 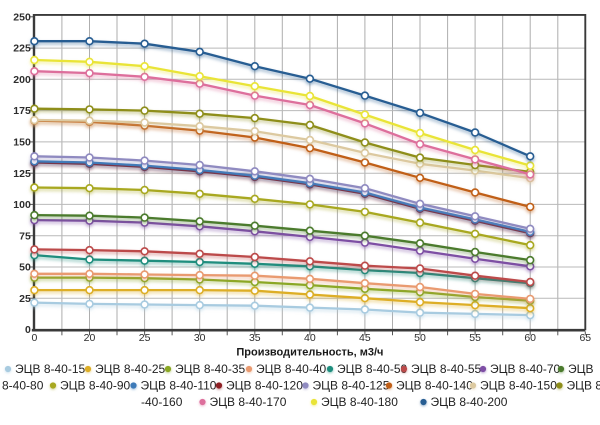 I want to click on svg-text: ЭЦВ 8-40-25, so click(x=130, y=369).